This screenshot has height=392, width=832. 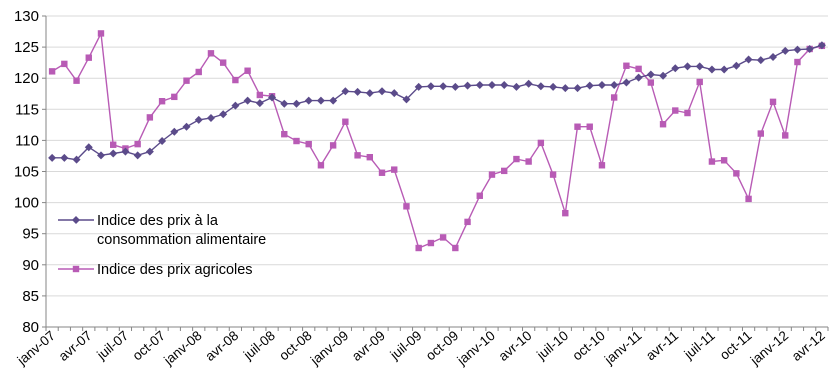 What do you see at coordinates (26, 203) in the screenshot?
I see `y-tick-label: 100` at bounding box center [26, 203].